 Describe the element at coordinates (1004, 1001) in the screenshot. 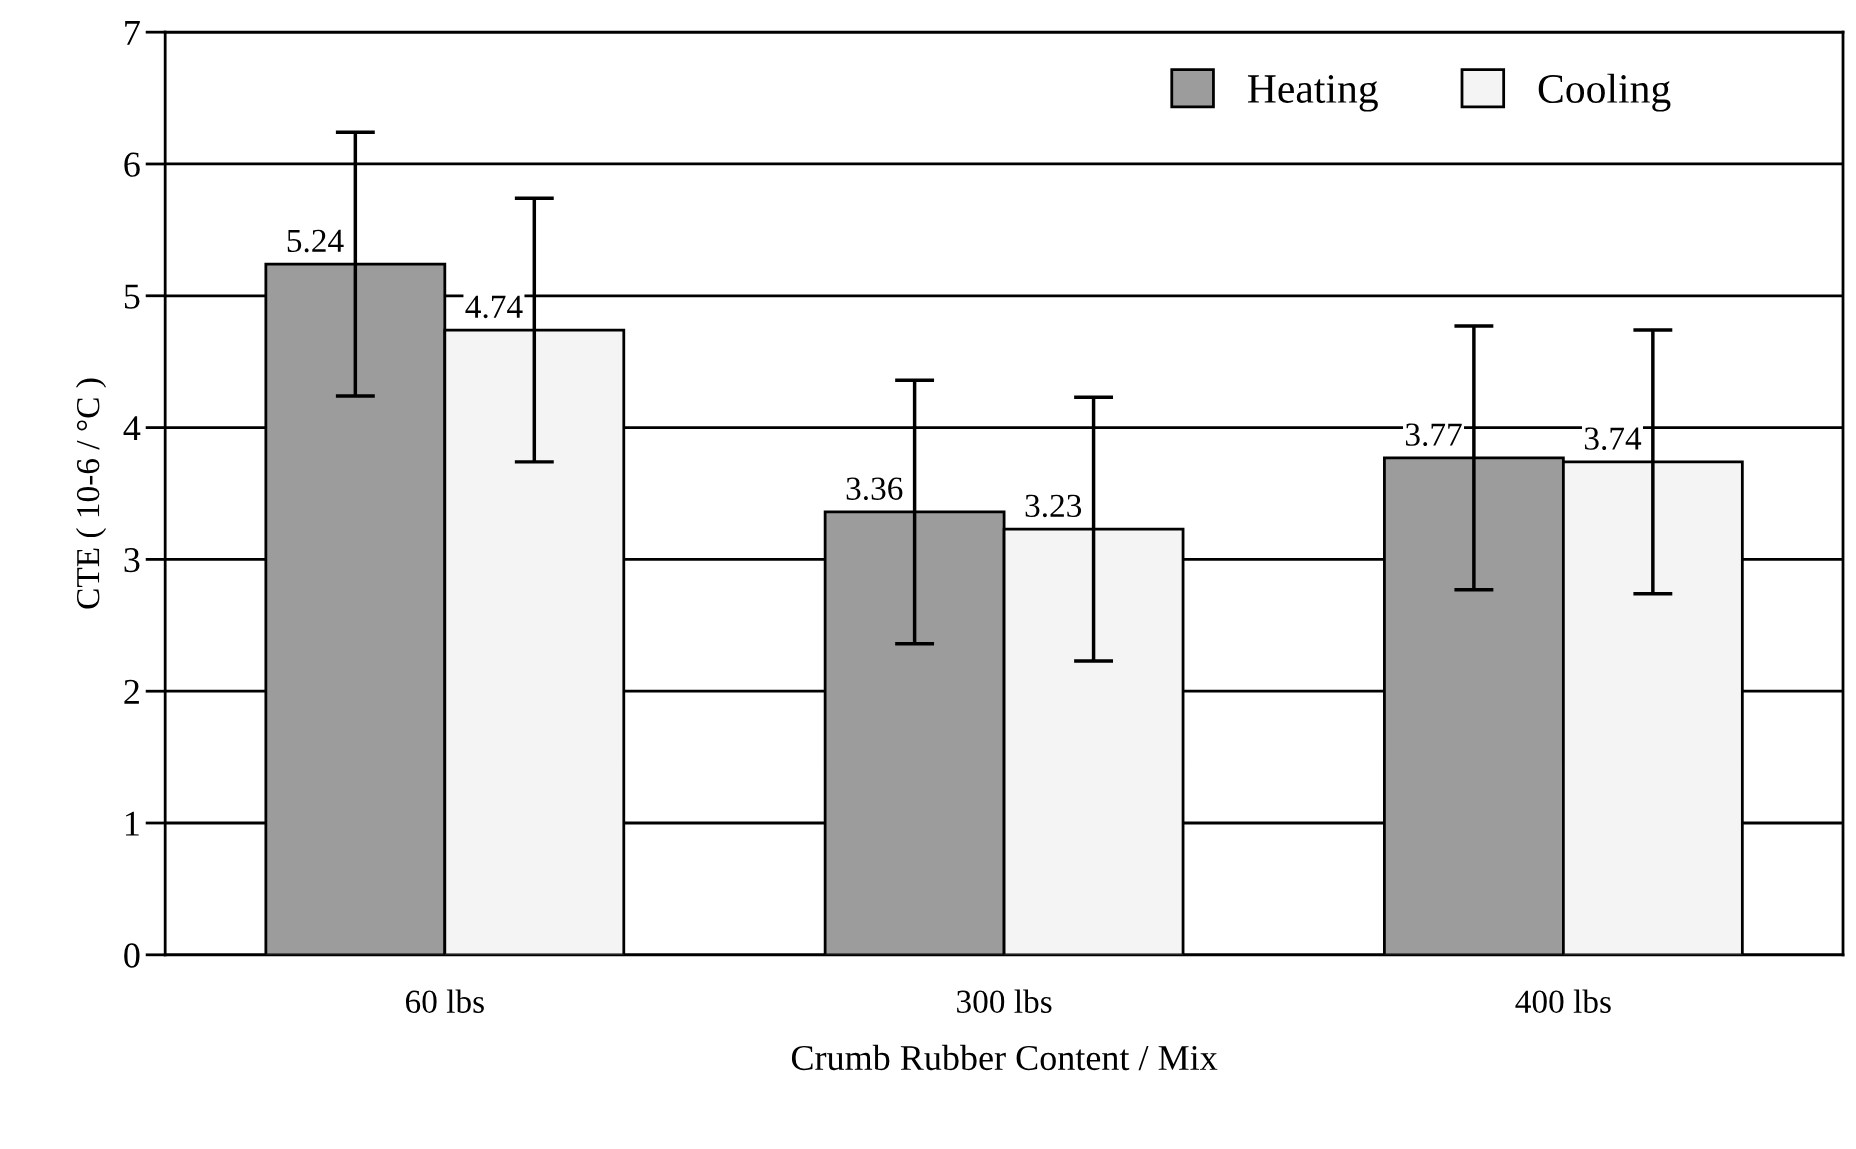

I see `x-tick-label: 300 lbs` at that location.